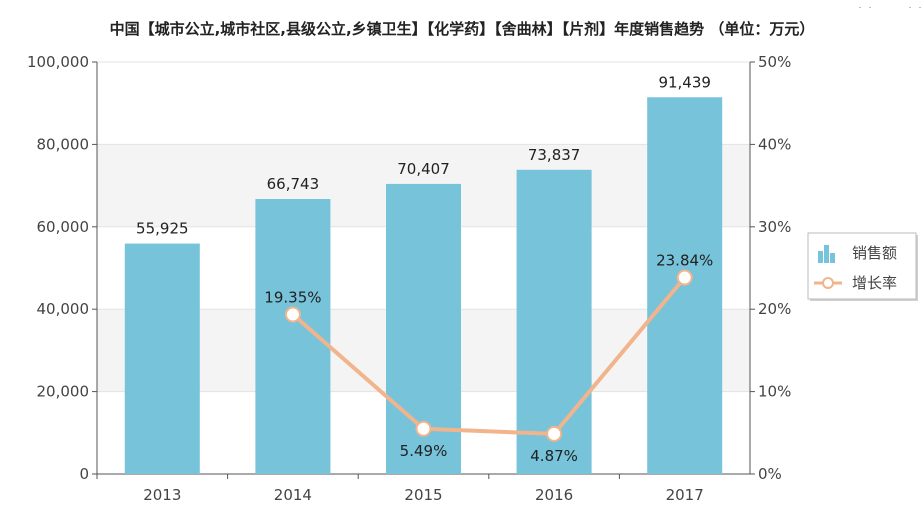 This screenshot has width=924, height=526. I want to click on right-tick-label: 30%, so click(774, 227).